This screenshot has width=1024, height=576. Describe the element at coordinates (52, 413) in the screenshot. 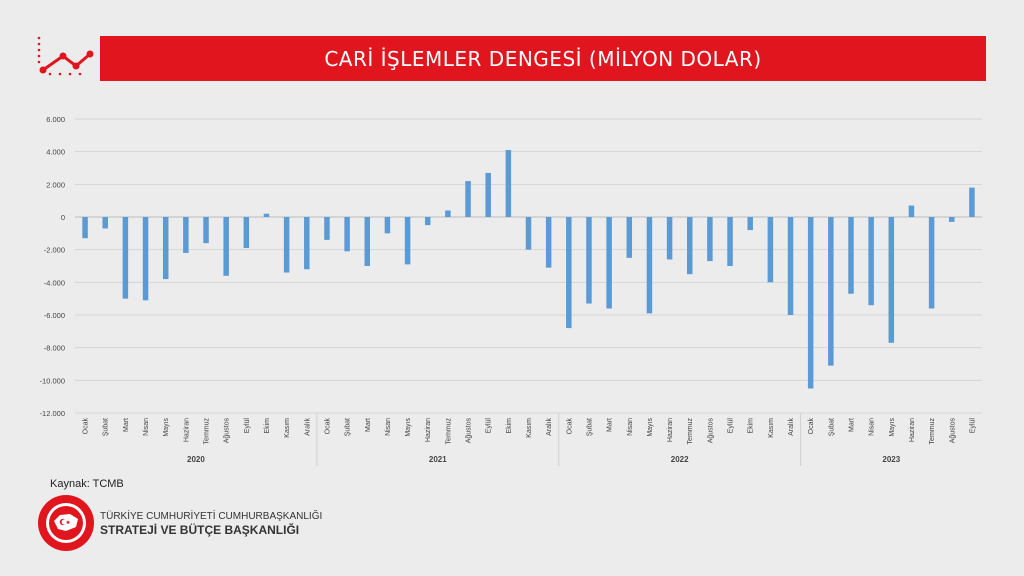

I see `y-tick-label: -12.000` at that location.